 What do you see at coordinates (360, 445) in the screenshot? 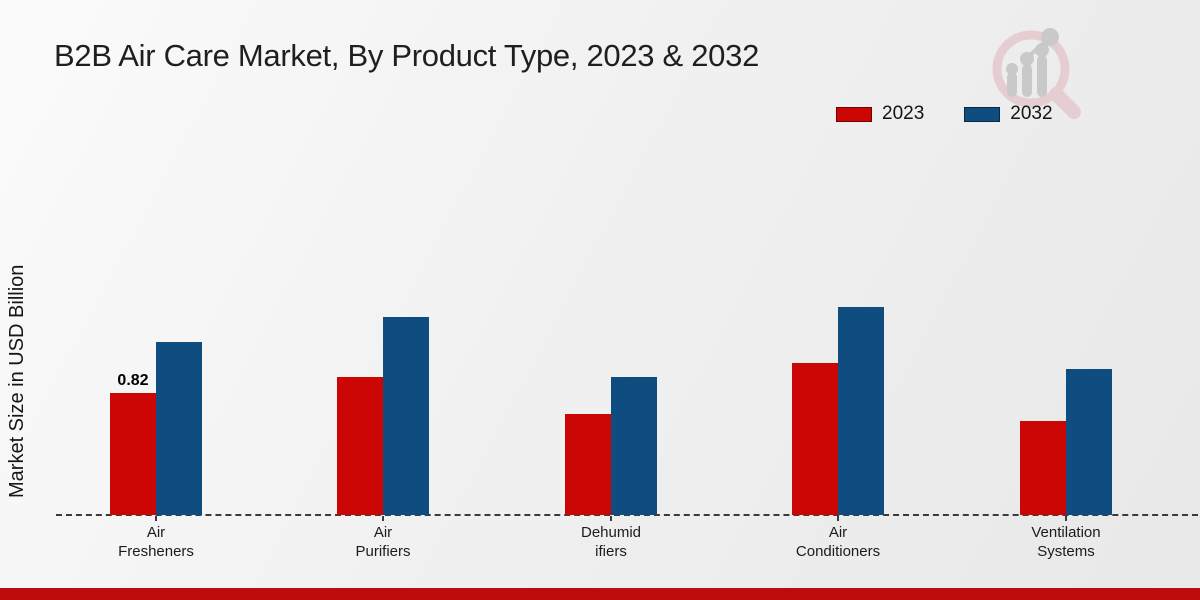
I see `bar-2023-air-purifiers` at bounding box center [360, 445].